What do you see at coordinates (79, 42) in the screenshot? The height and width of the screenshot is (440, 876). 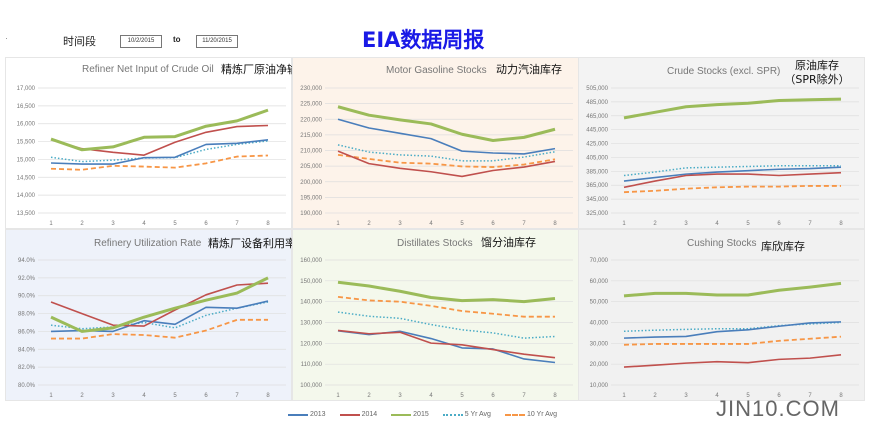 I see `period-label: 时间段` at bounding box center [79, 42].